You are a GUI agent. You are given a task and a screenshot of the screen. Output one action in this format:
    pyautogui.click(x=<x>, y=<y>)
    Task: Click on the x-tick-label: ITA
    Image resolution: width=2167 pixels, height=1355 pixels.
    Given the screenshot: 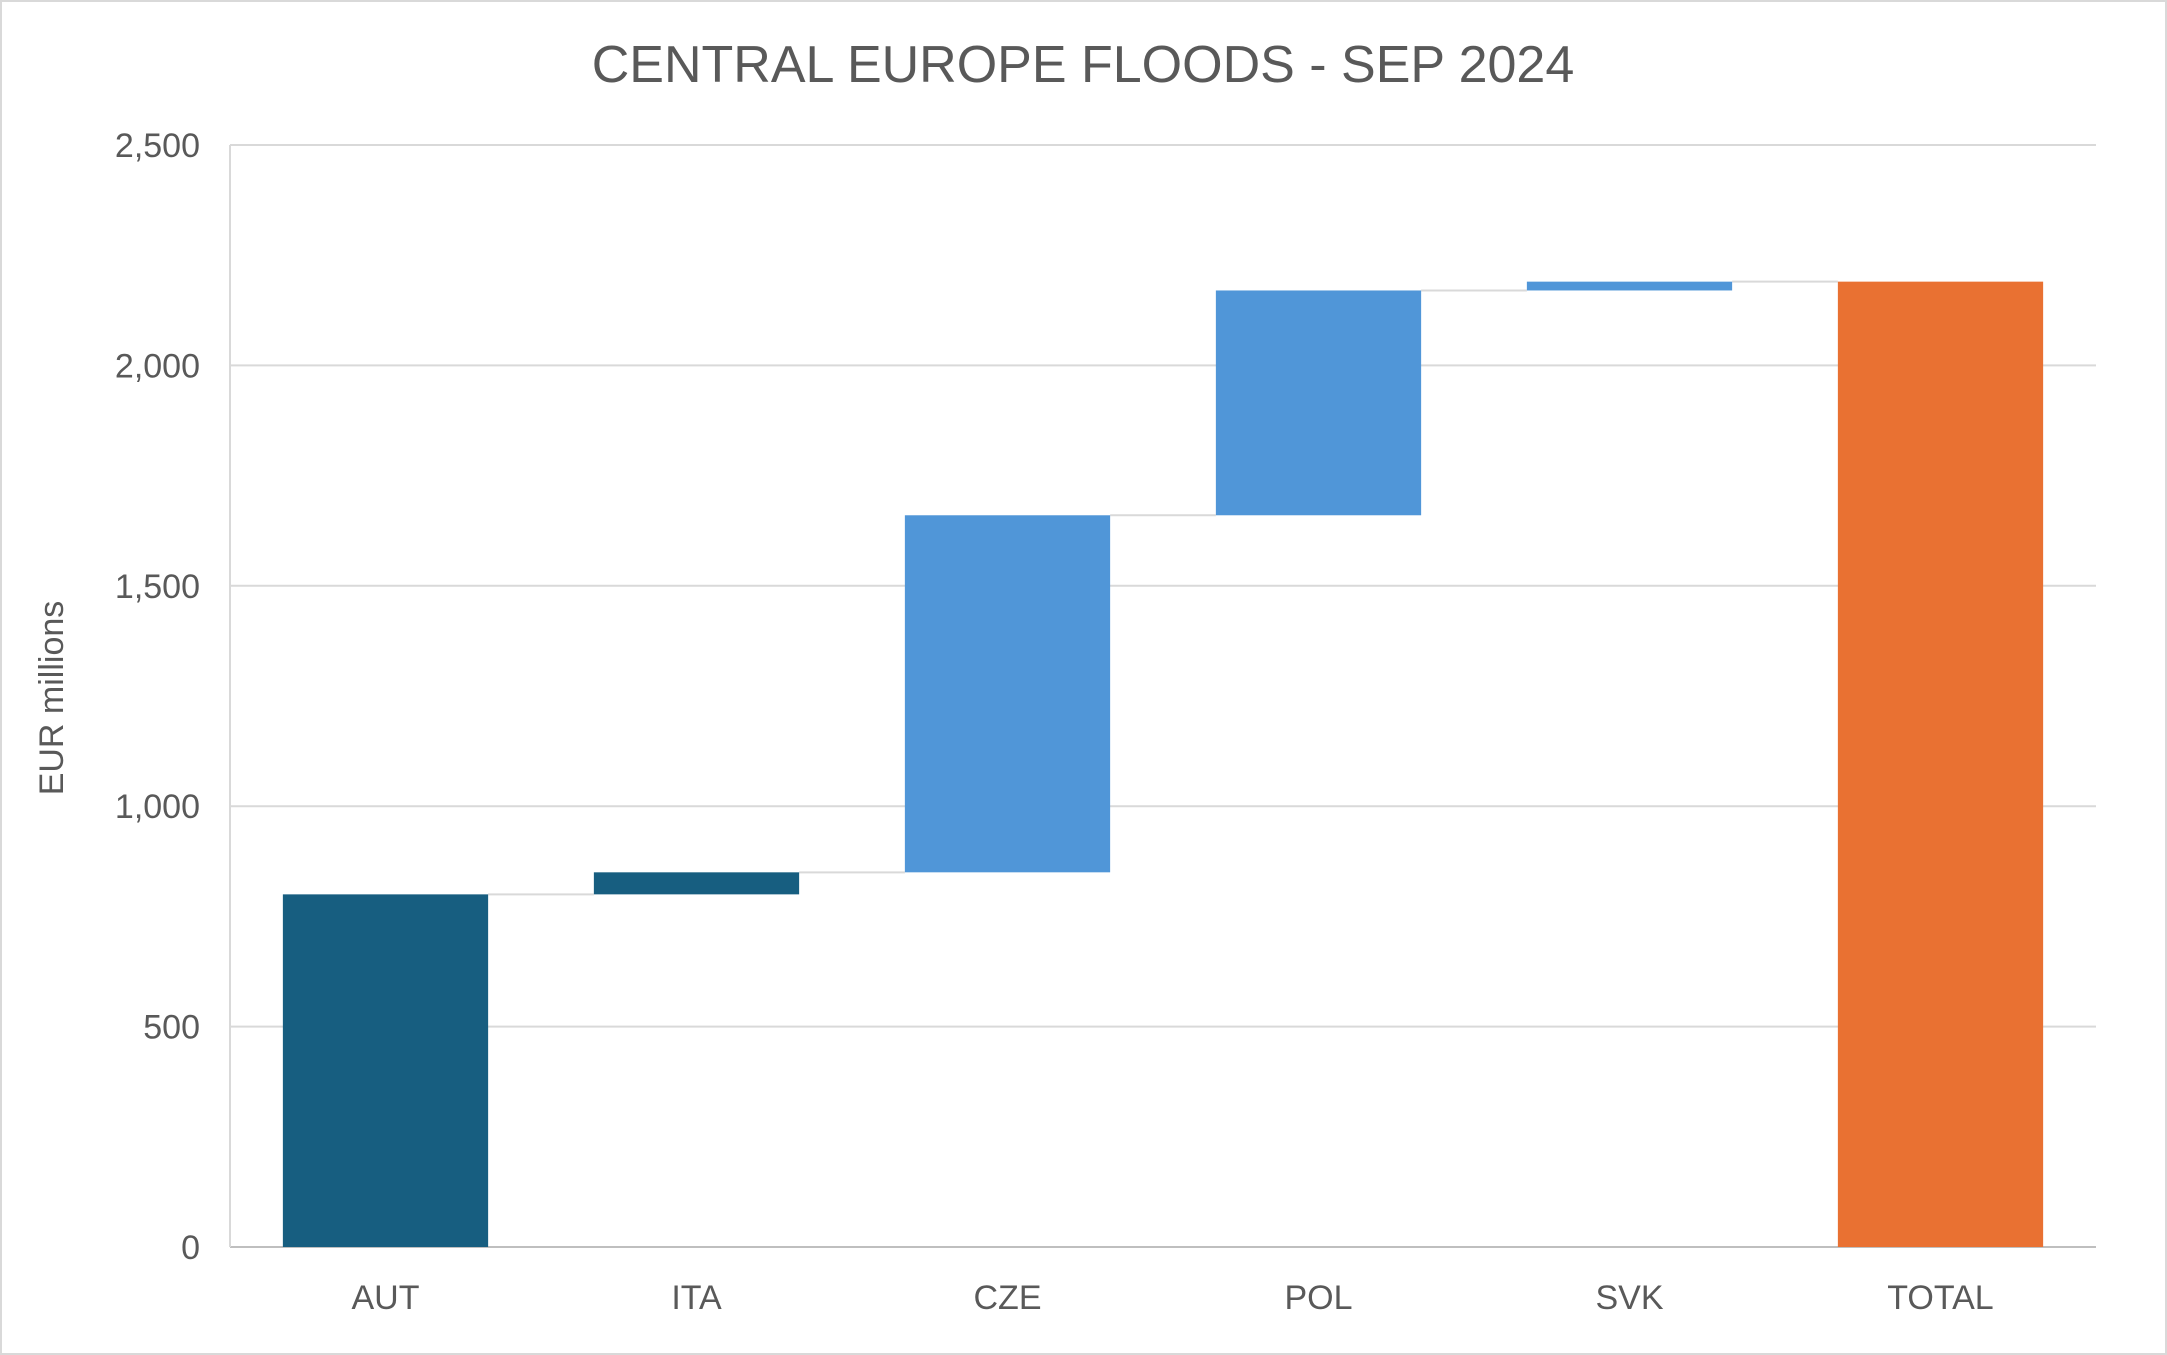 What is the action you would take?
    pyautogui.click(x=696, y=1298)
    